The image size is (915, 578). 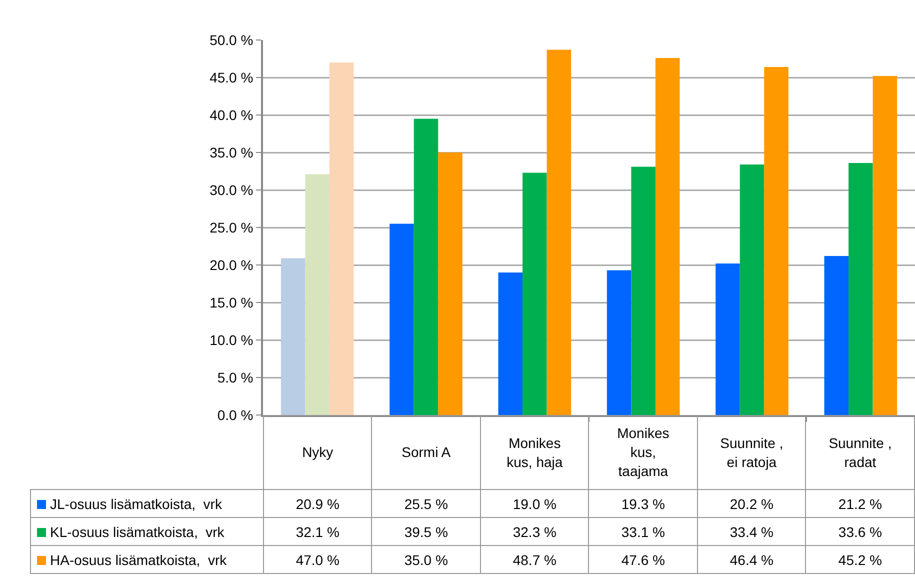 I want to click on y-tick-label: 50.0 %, so click(x=232, y=40).